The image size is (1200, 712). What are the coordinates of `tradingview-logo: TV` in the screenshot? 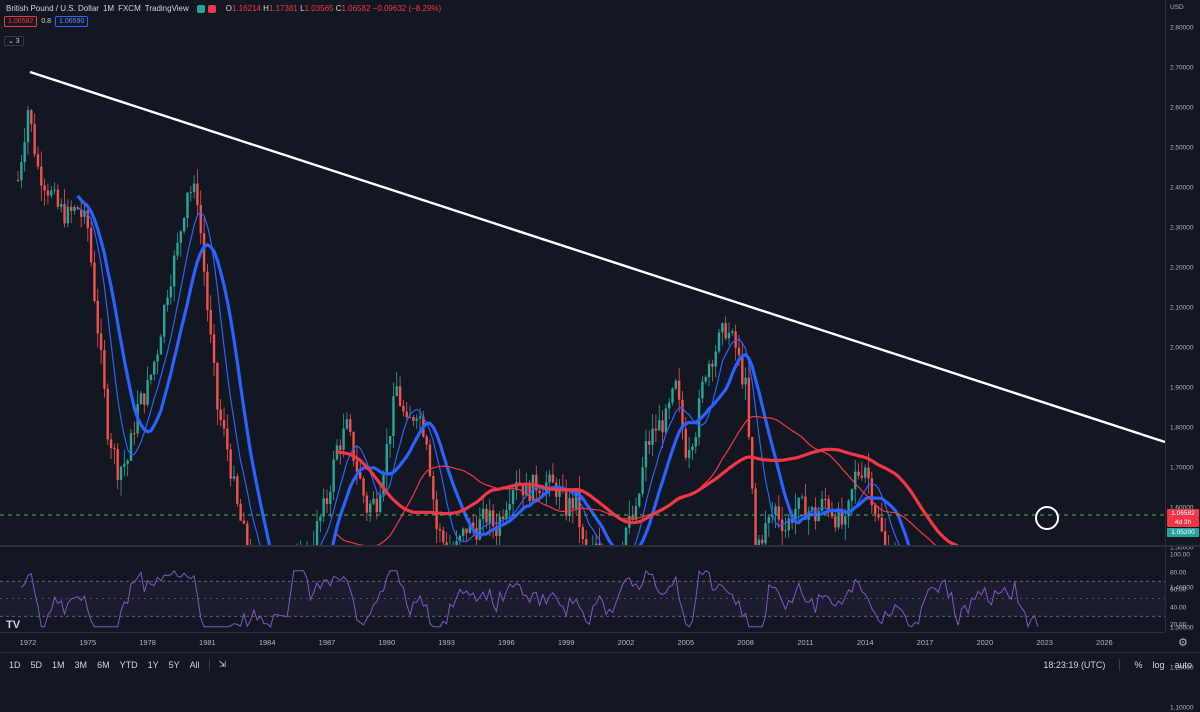 It's located at (13, 625).